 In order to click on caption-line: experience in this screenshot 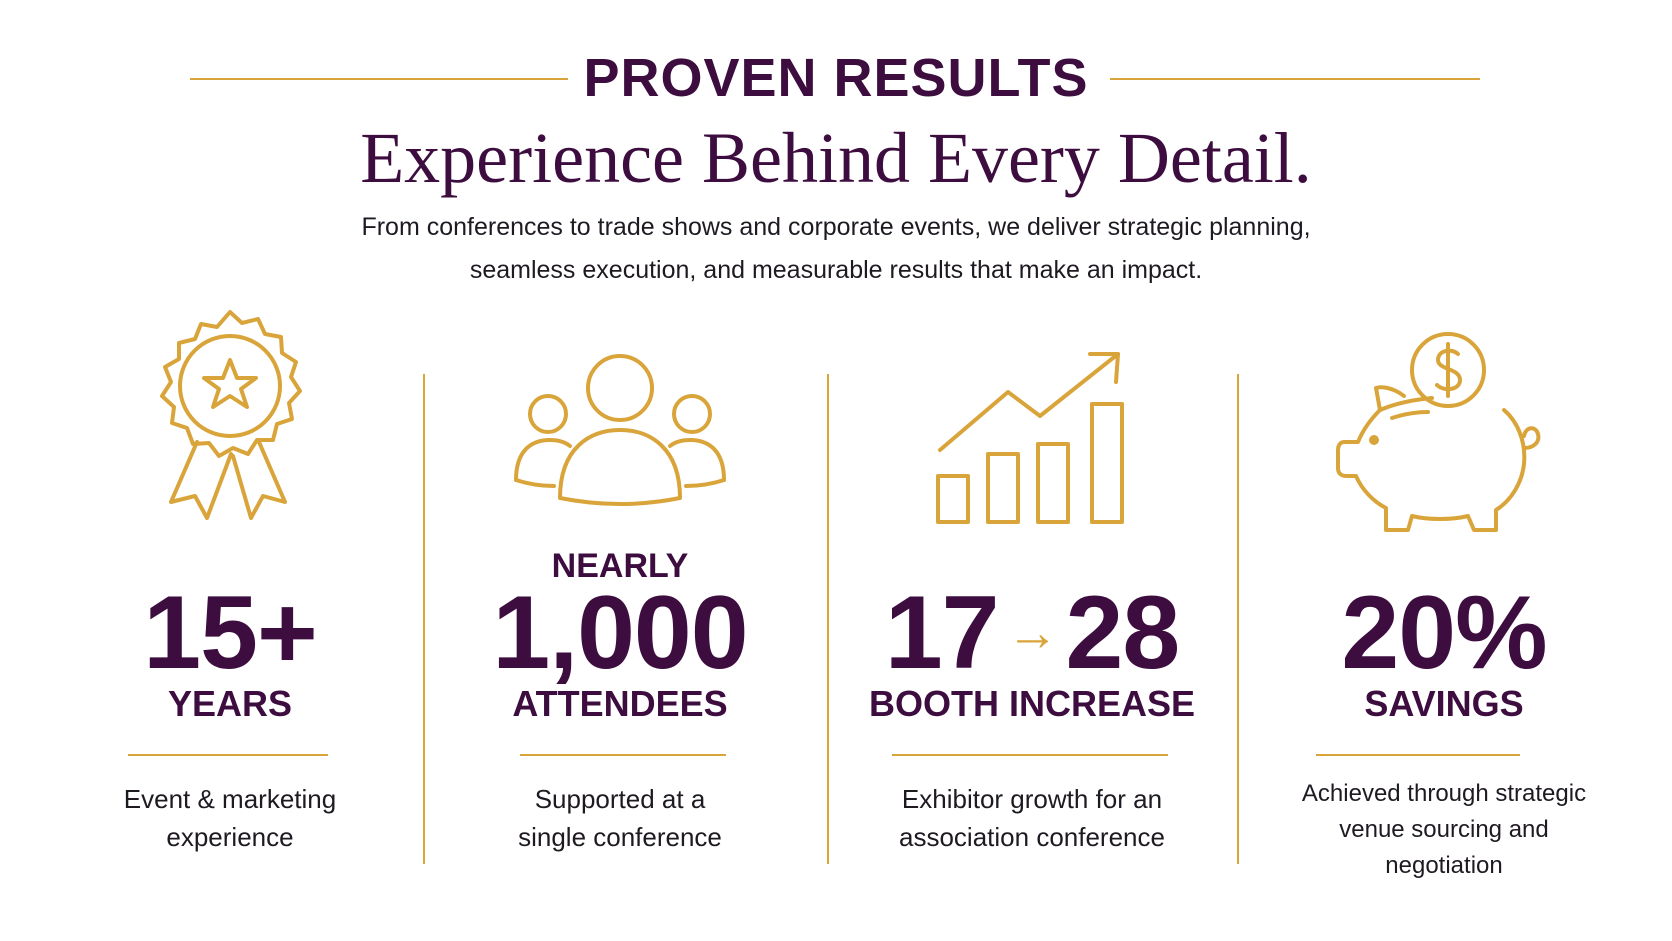, I will do `click(230, 837)`.